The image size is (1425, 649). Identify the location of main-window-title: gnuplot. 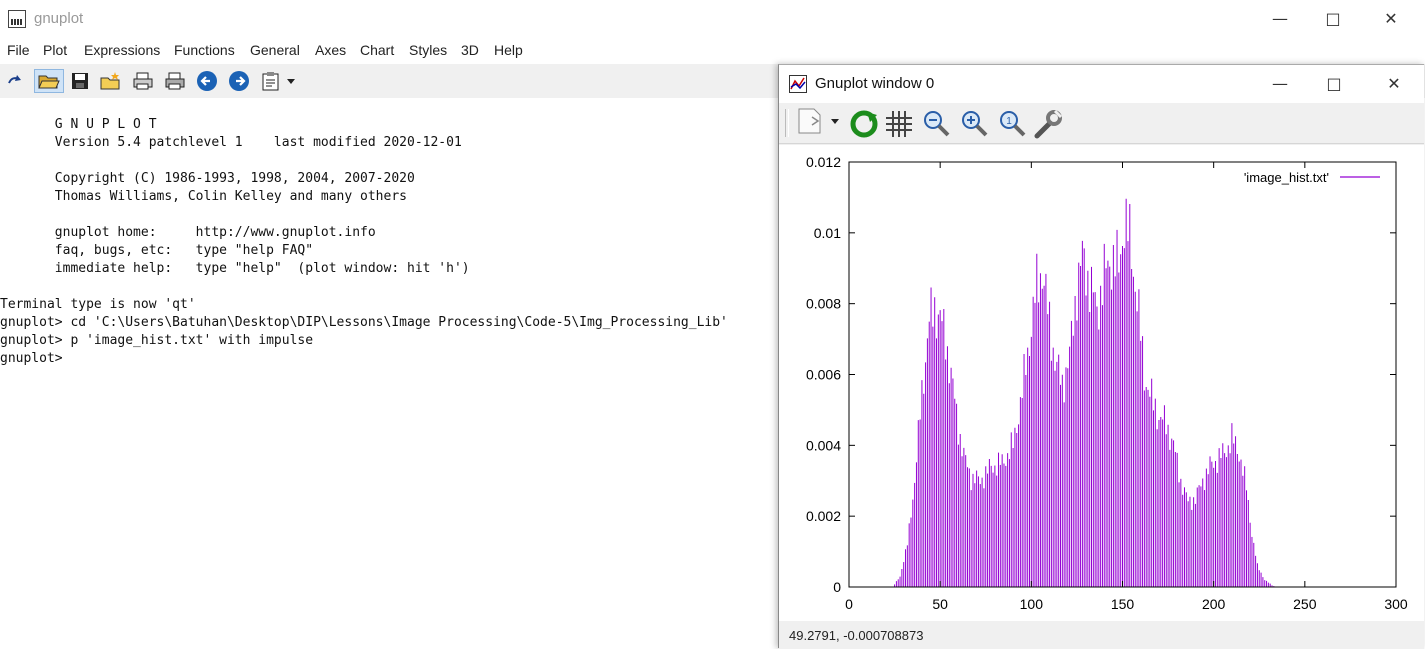
(59, 18).